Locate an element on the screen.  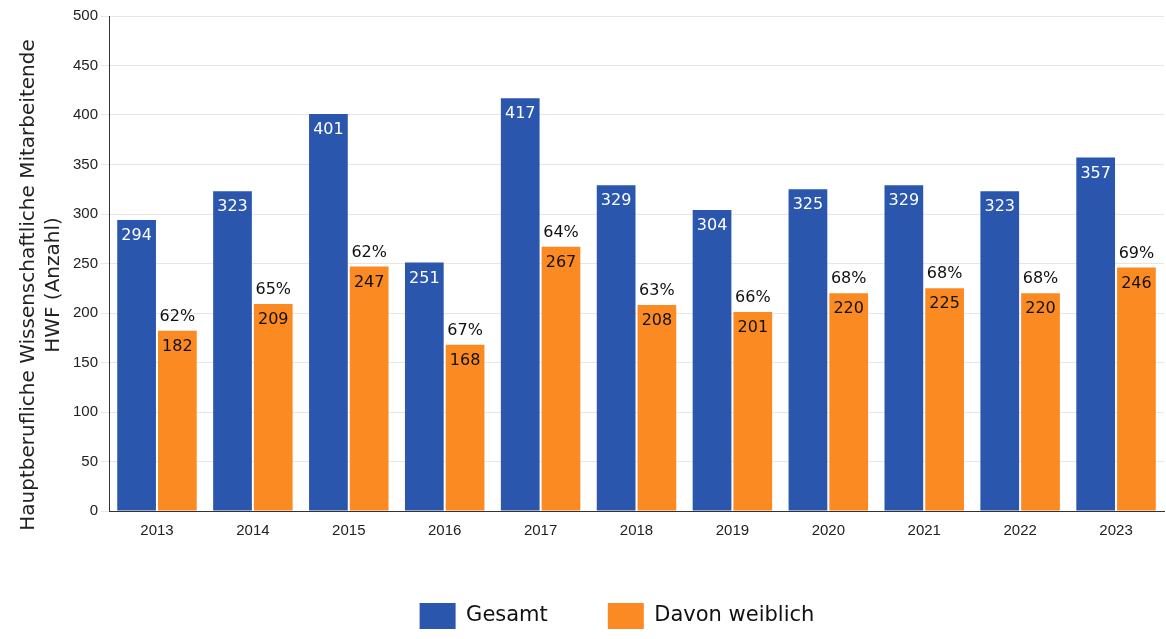
data-label: 225 is located at coordinates (944, 303).